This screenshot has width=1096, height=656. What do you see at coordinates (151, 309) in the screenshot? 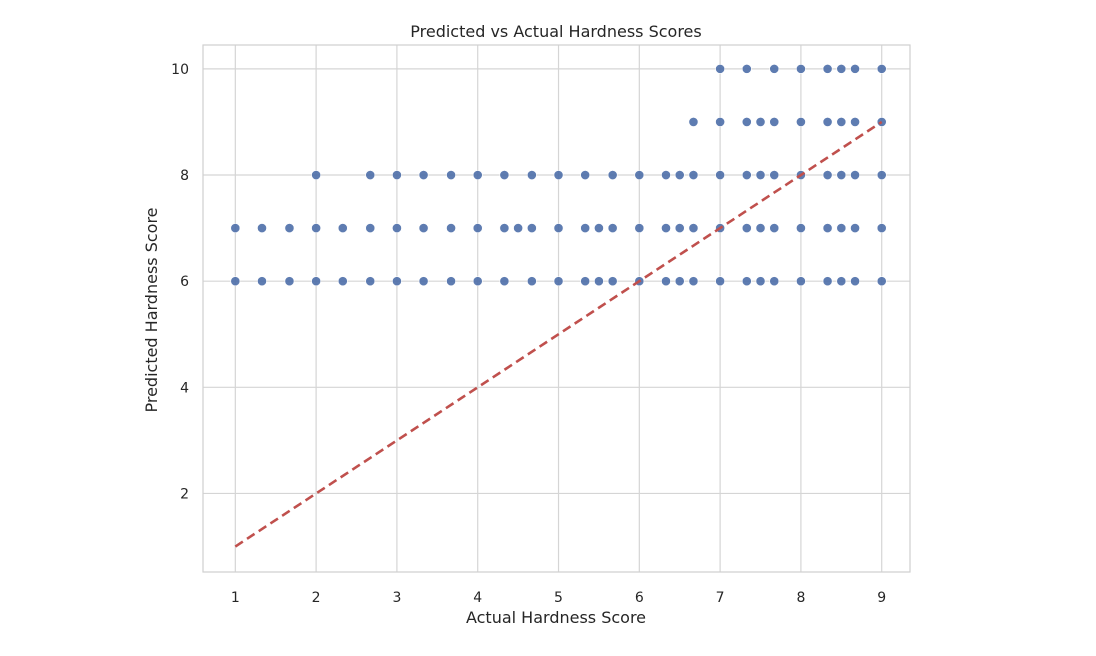
I see `y-axis-label: Predicted Hardness Score` at bounding box center [151, 309].